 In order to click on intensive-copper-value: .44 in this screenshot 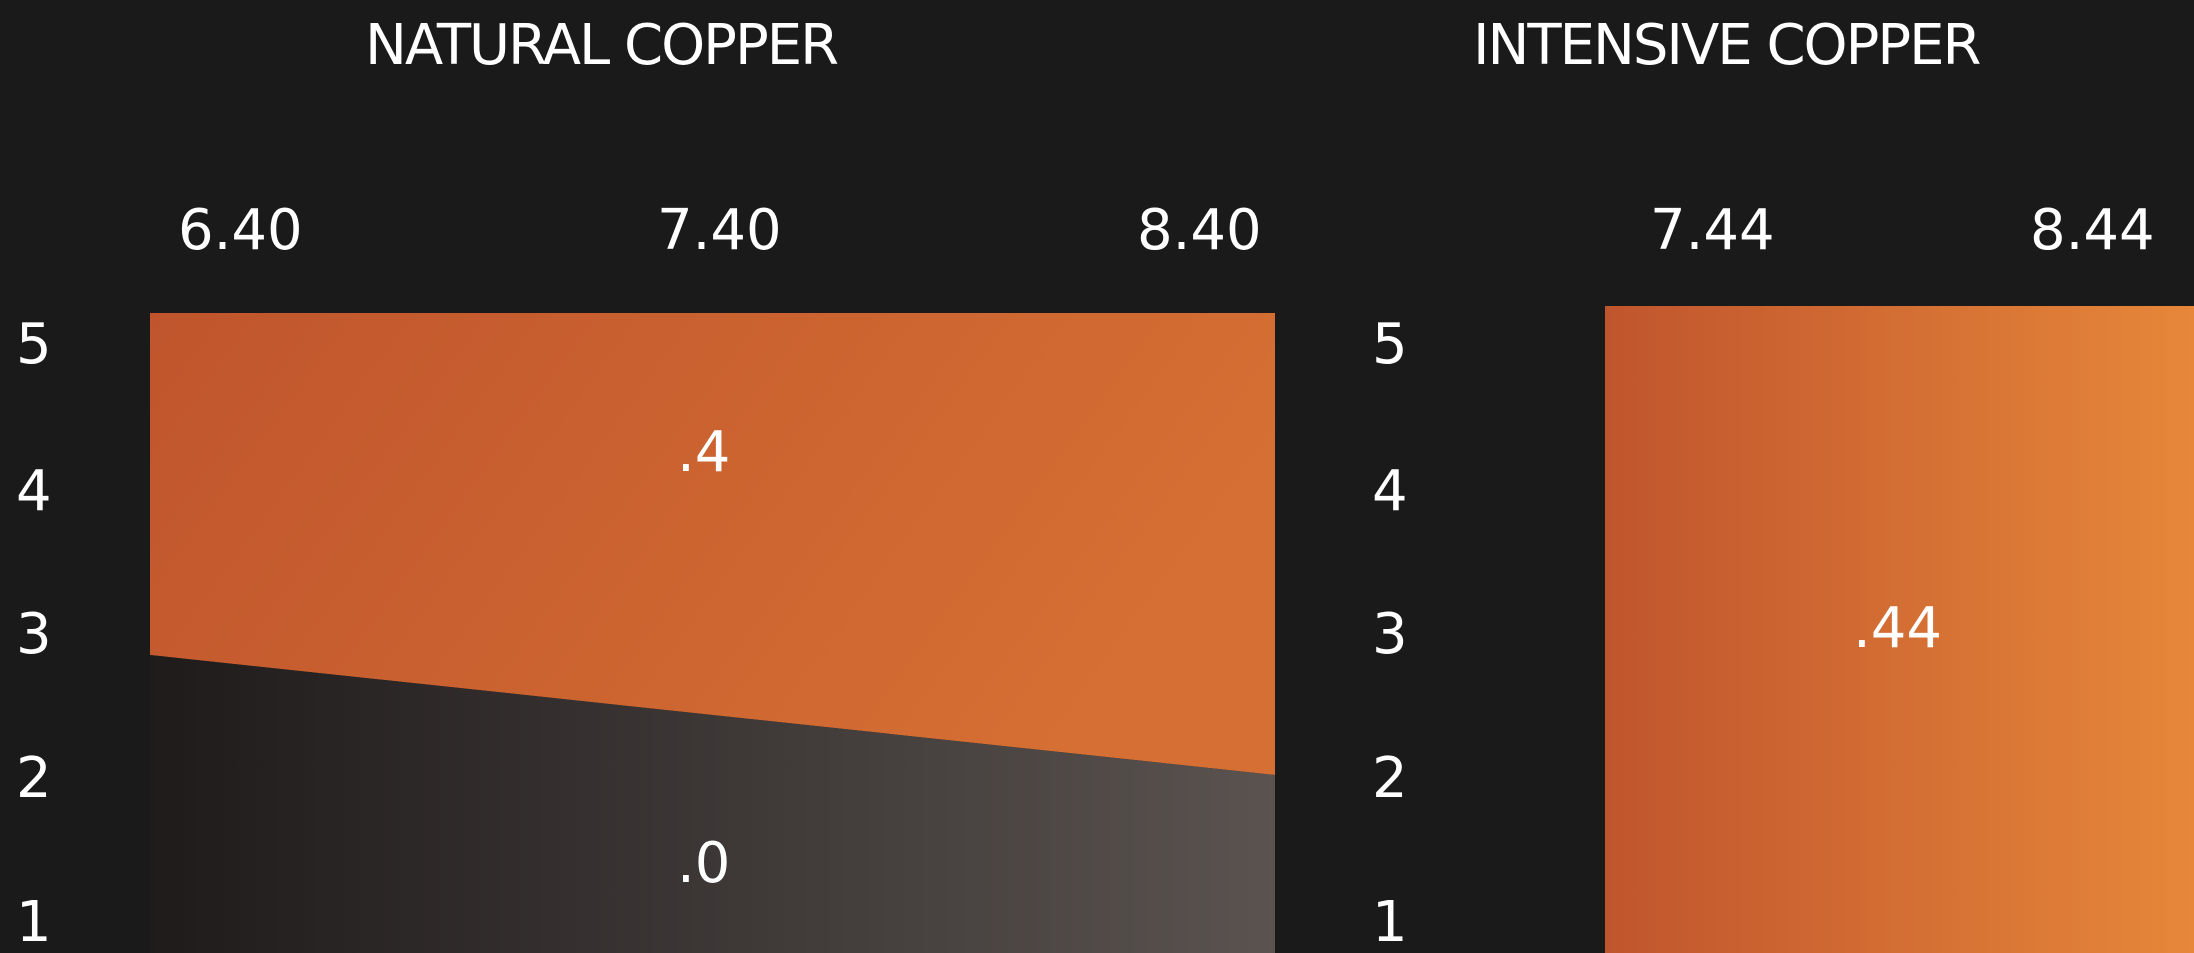, I will do `click(1898, 628)`.